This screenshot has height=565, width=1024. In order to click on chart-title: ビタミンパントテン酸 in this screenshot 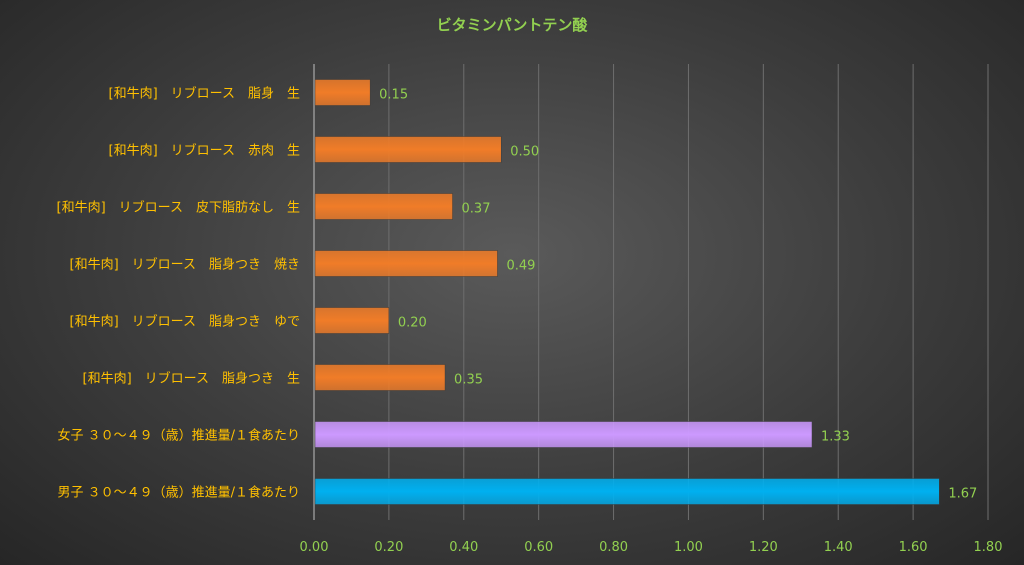, I will do `click(512, 25)`.